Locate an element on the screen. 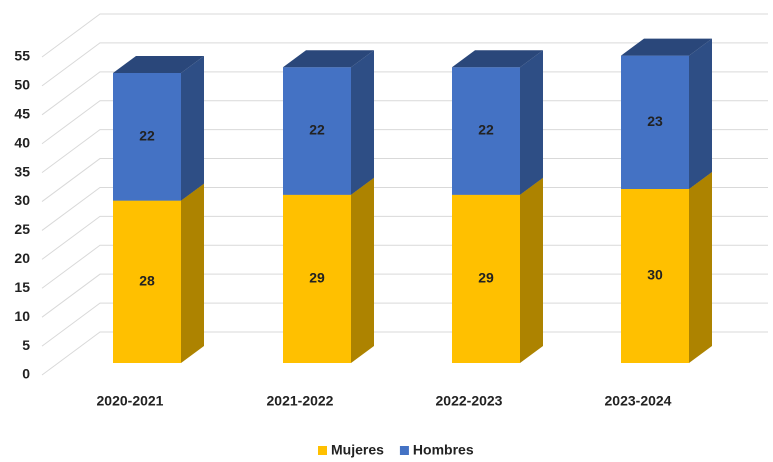  data-label: 23 is located at coordinates (655, 121).